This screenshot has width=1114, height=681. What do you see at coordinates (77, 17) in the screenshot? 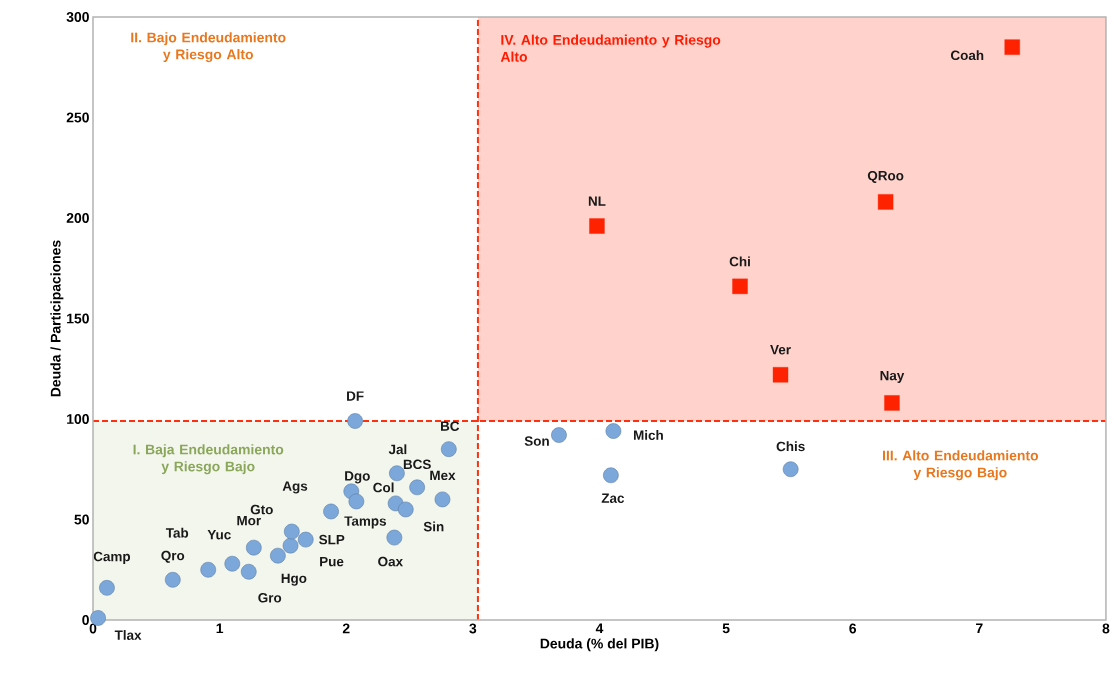
I see `y-tick-label: 300` at bounding box center [77, 17].